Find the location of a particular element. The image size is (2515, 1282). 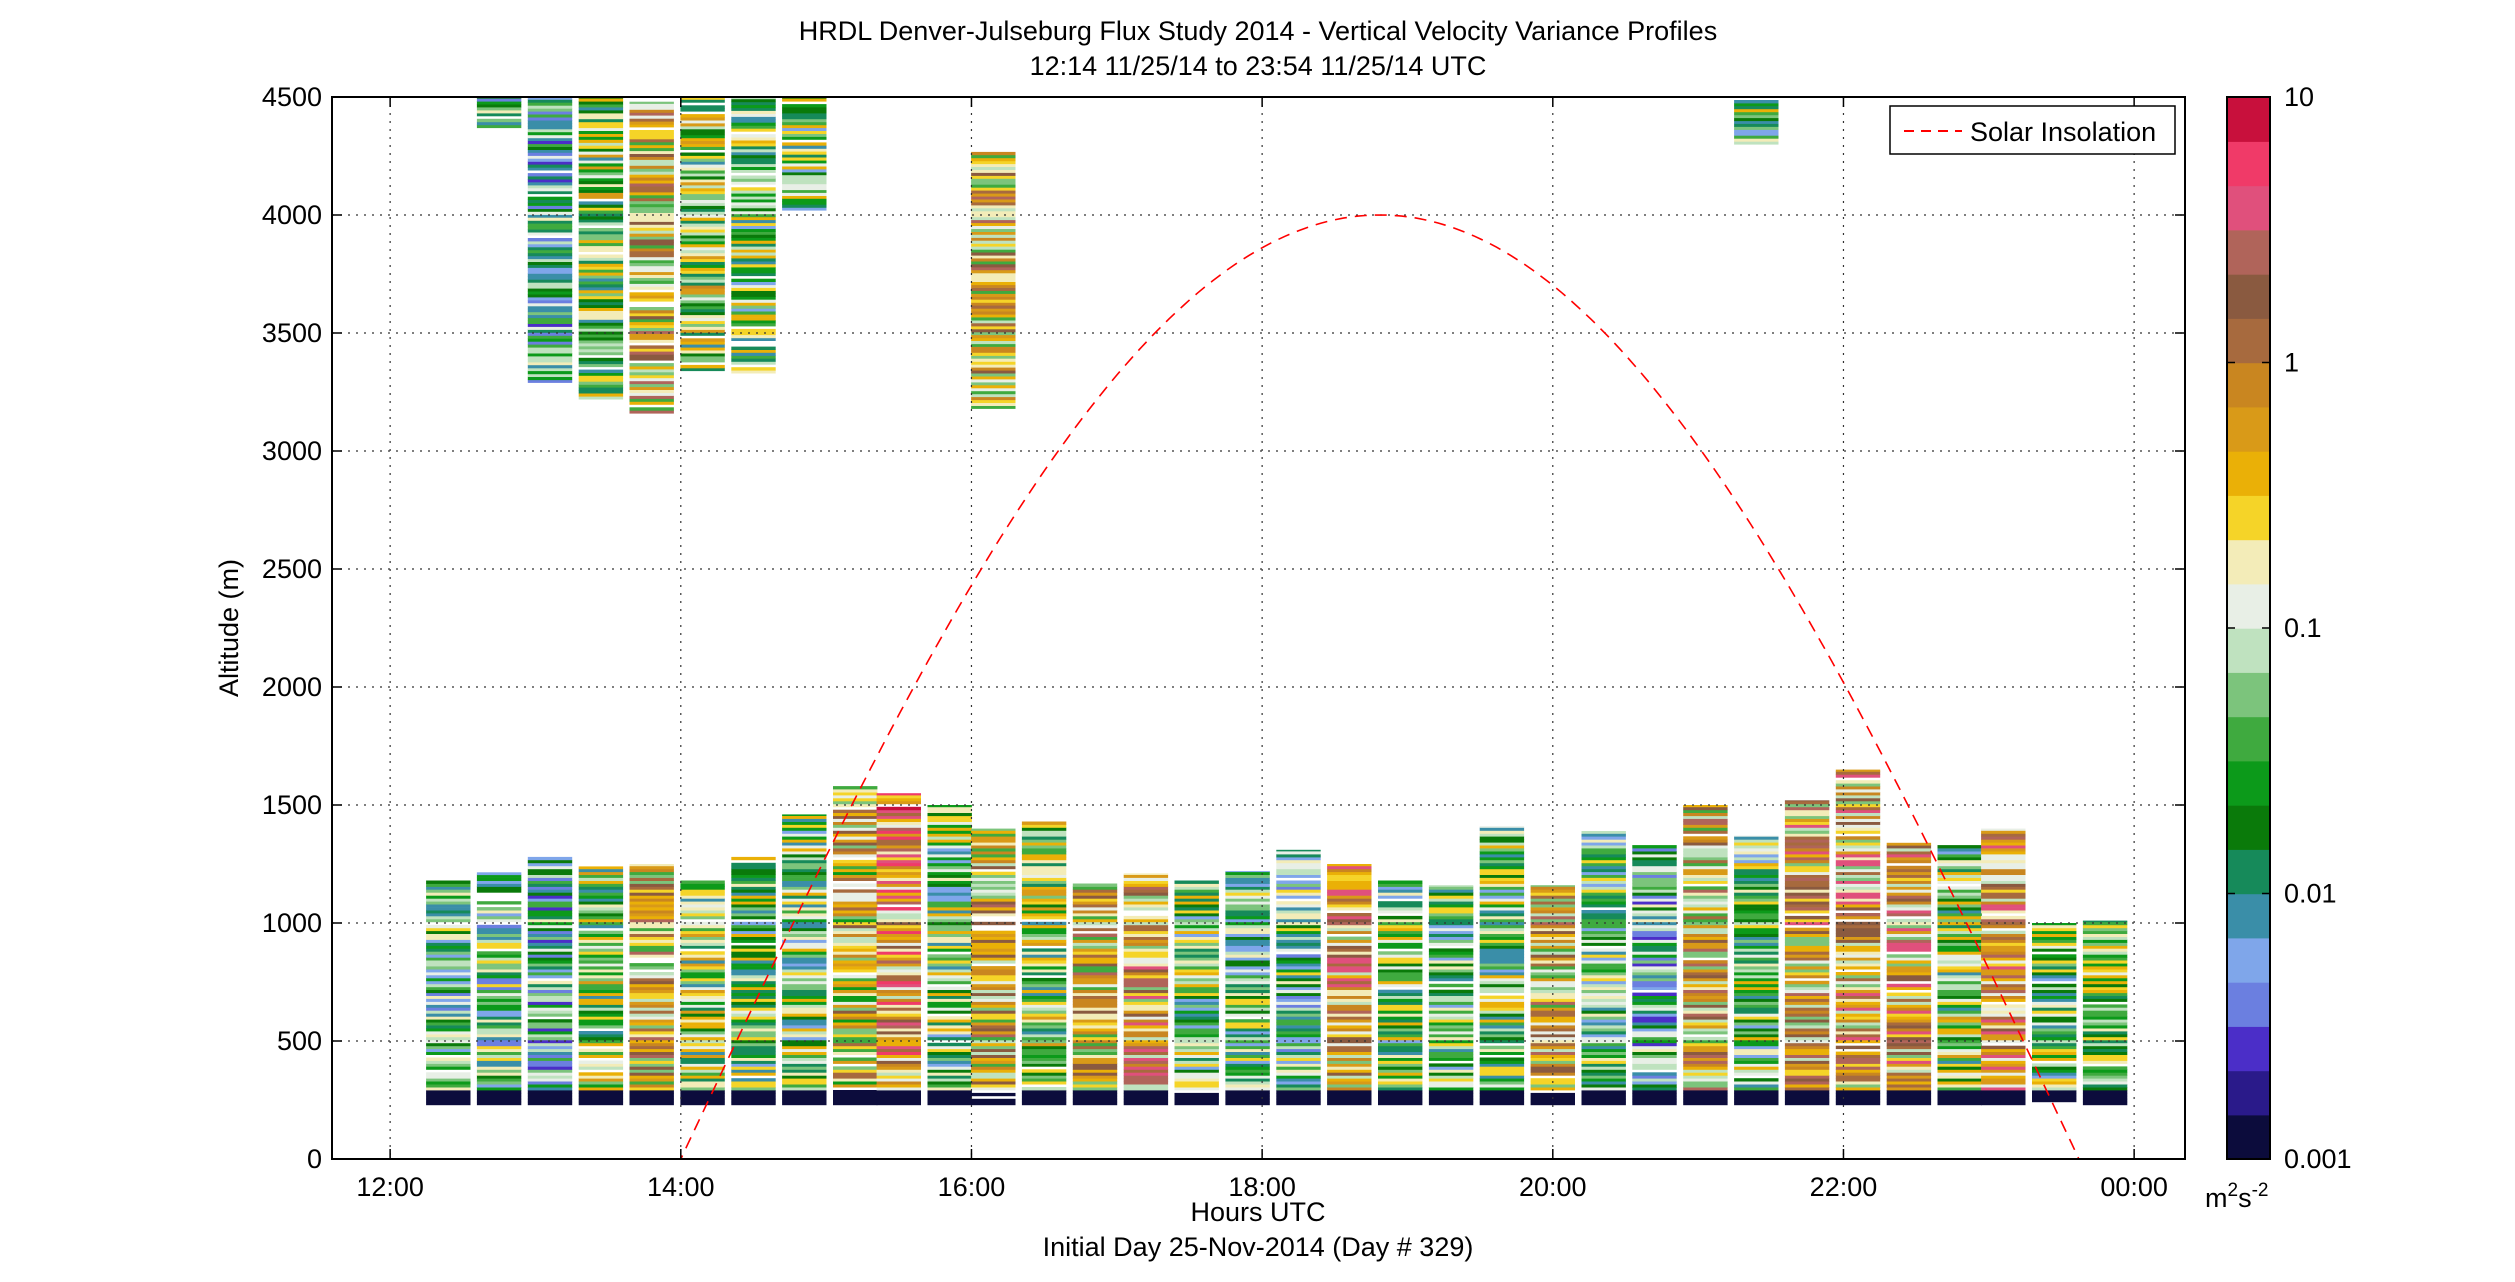

heatmap-column is located at coordinates (1756, 603).